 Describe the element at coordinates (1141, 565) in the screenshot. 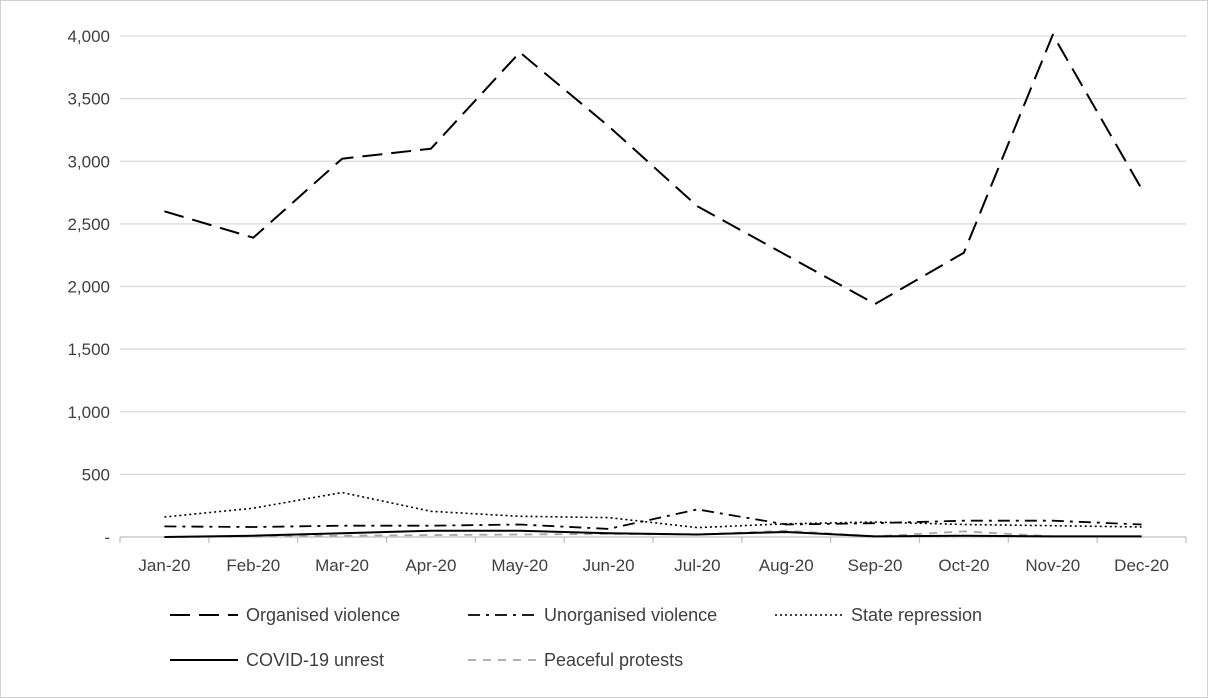

I see `x-tick-label: Dec-20` at that location.